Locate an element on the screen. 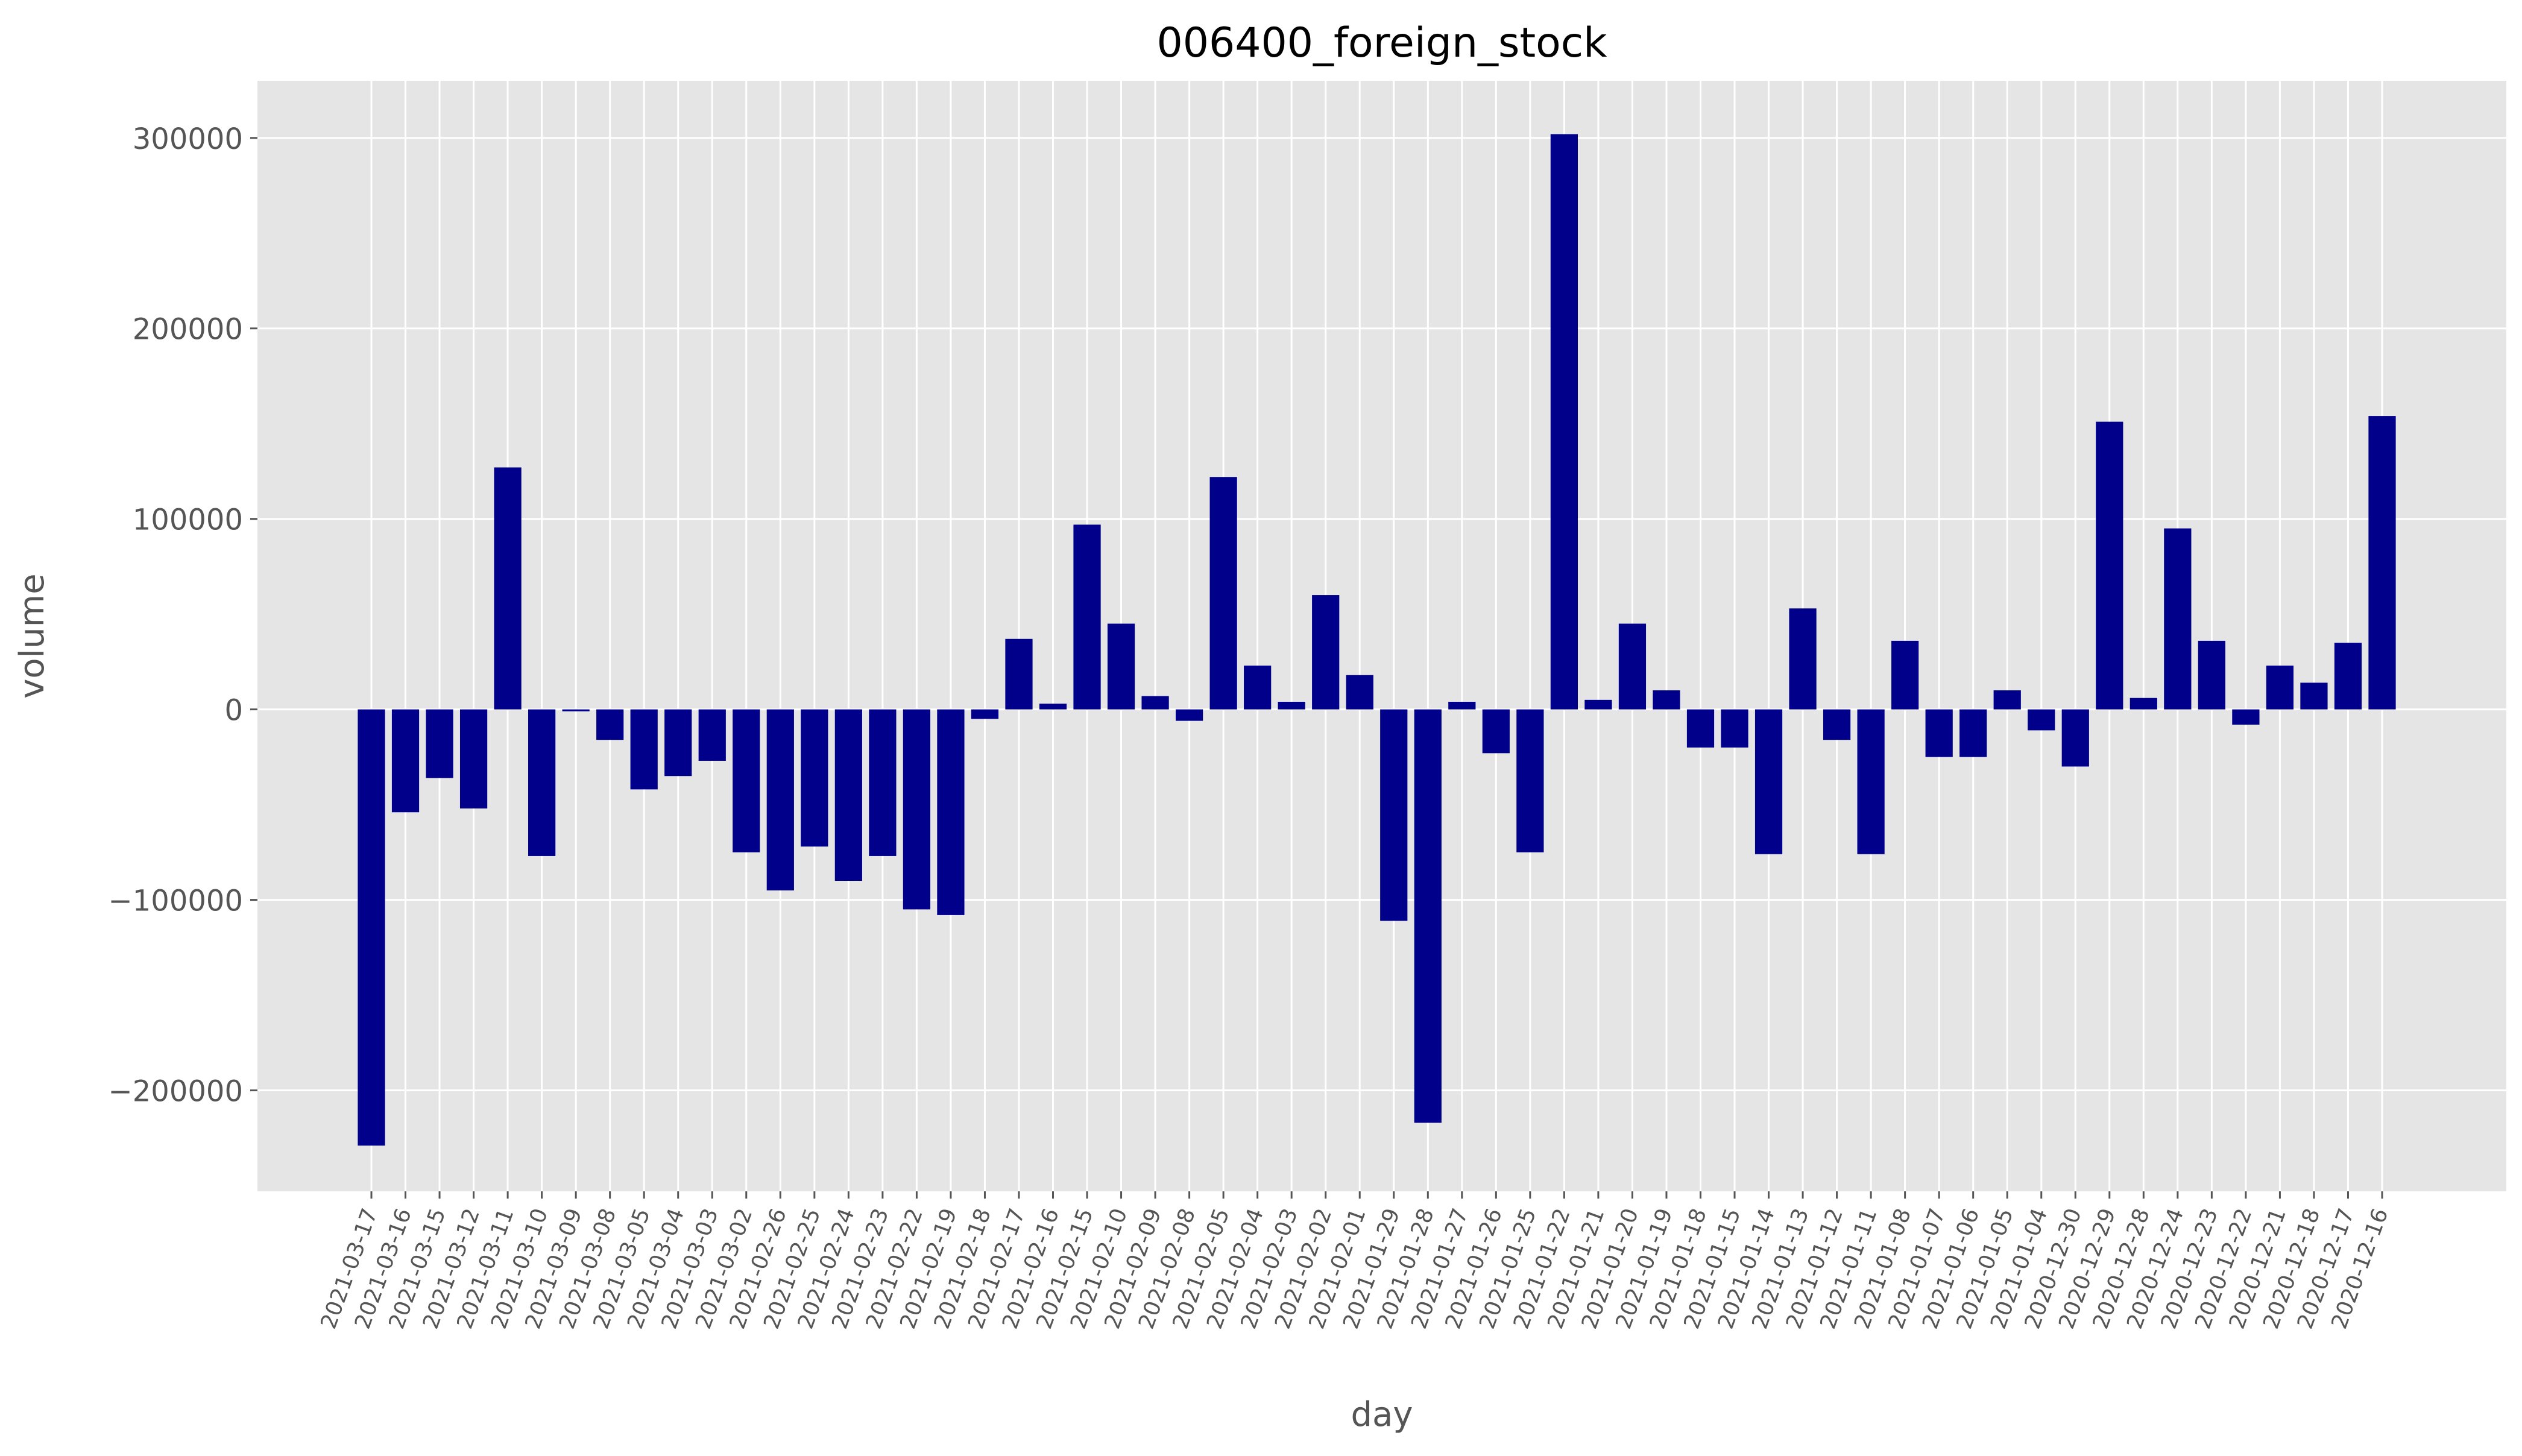 The image size is (2522, 1456). y-axis-ticks: −200000 −100000 0 100000 200000 300000 is located at coordinates (183, 616).